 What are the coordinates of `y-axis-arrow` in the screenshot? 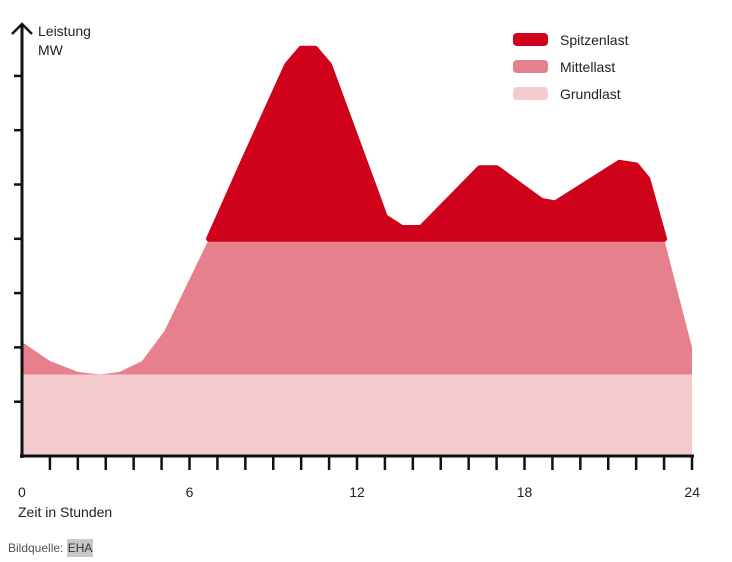 It's located at (22, 28).